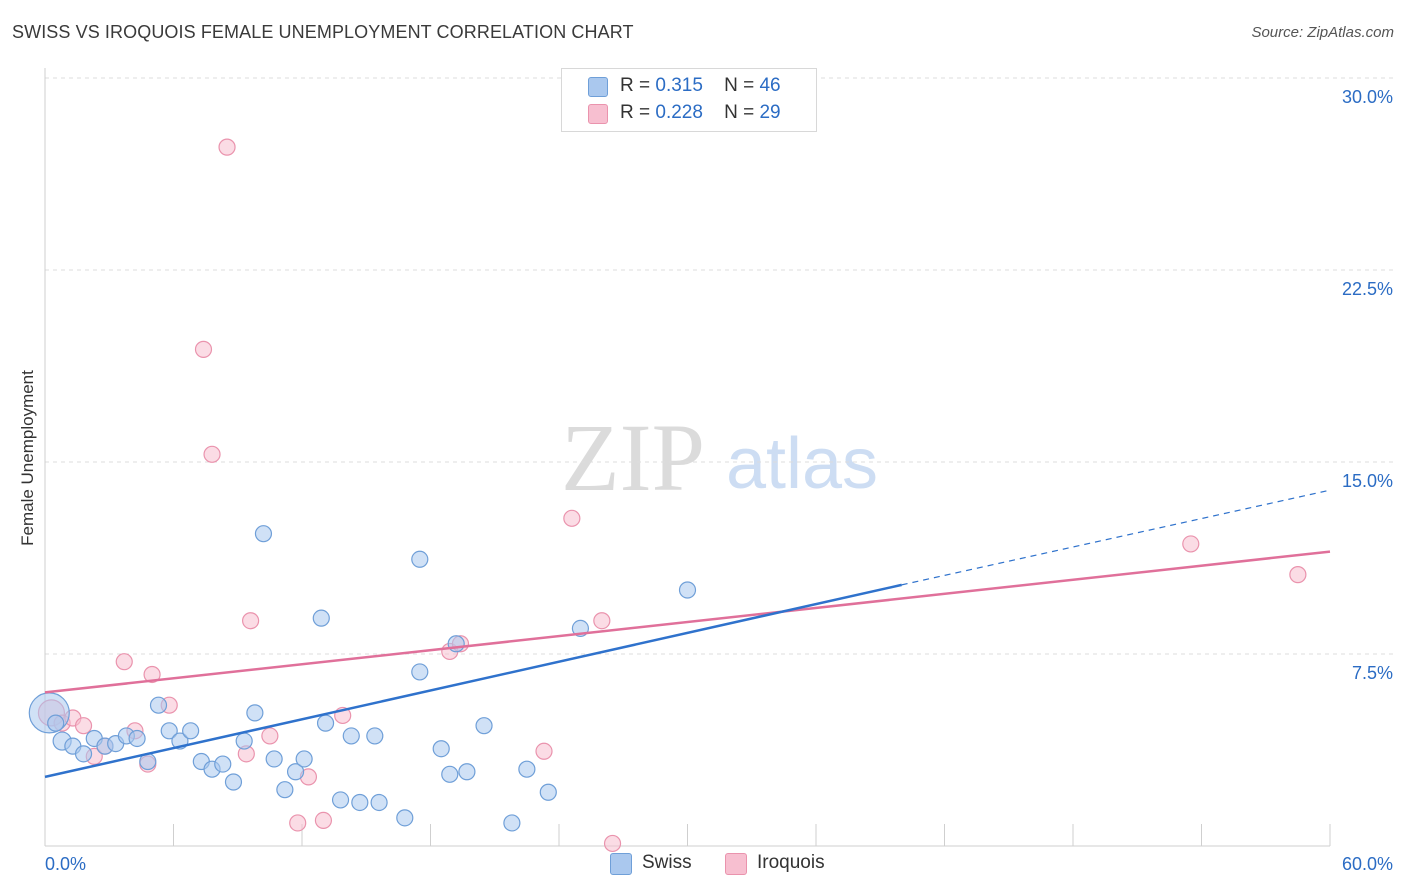  I want to click on swiss-n-value: 46, so click(770, 85).